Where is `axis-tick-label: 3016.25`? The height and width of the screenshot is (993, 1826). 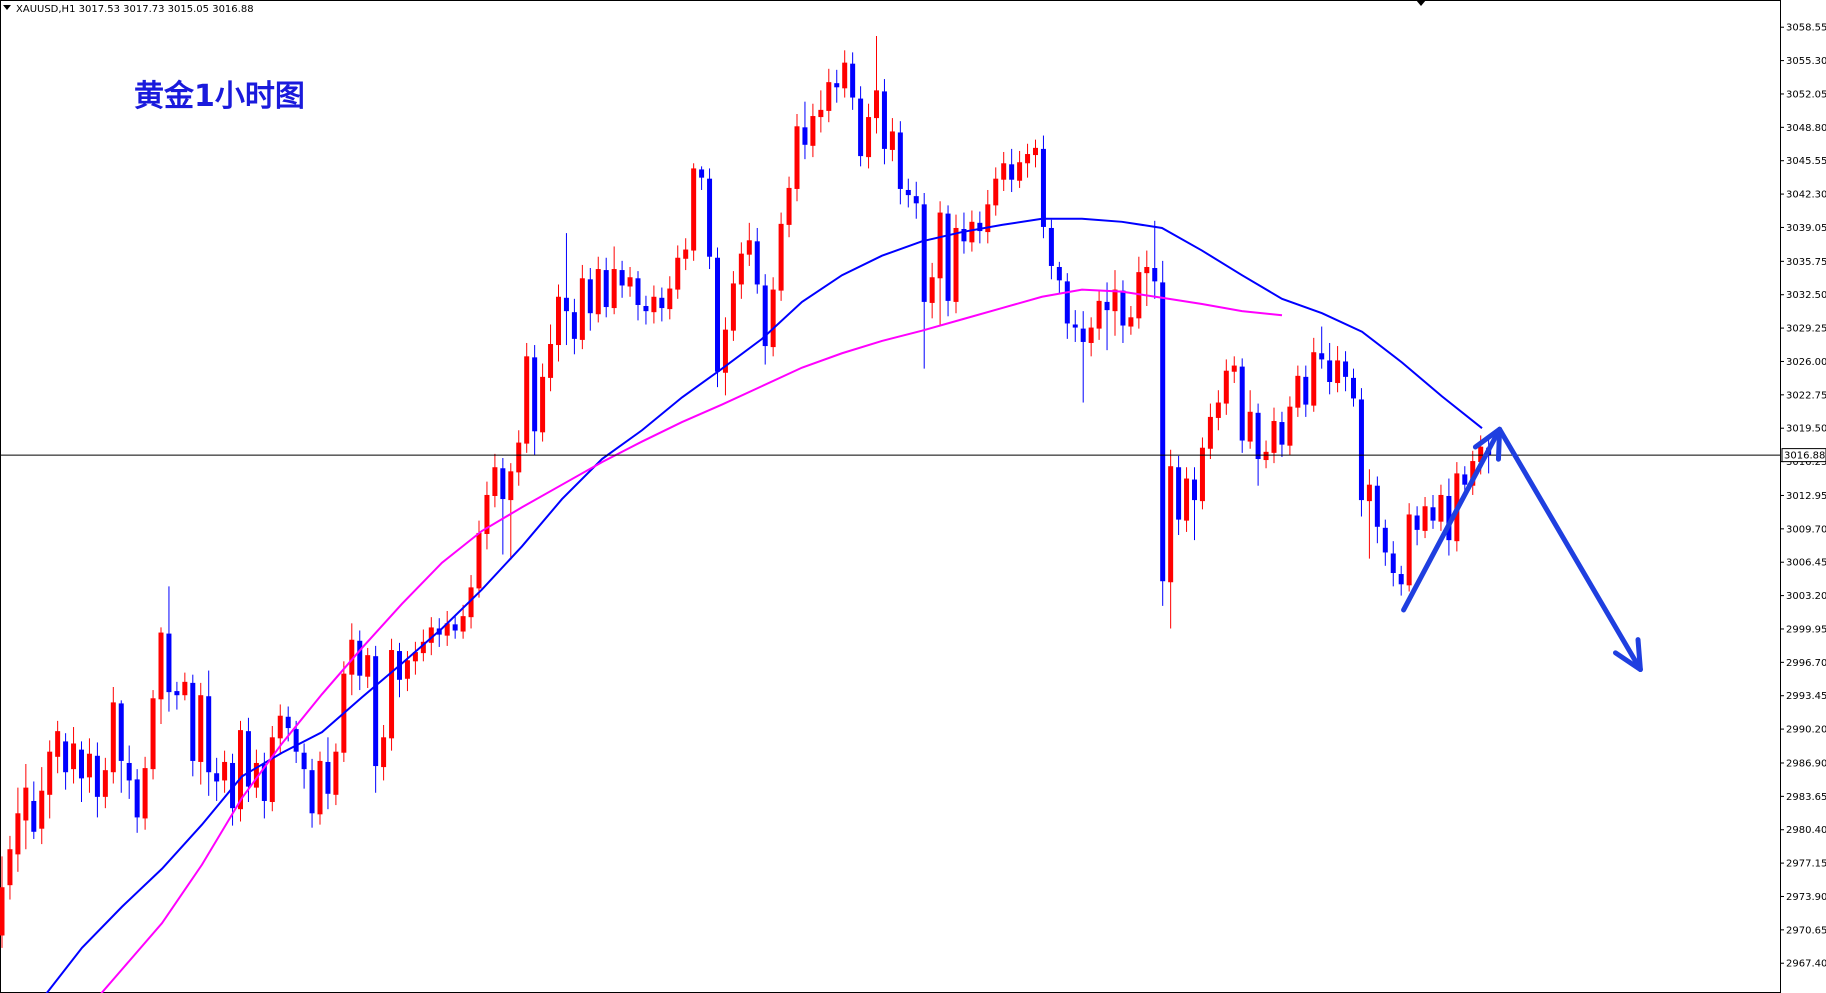 axis-tick-label: 3016.25 is located at coordinates (1806, 462).